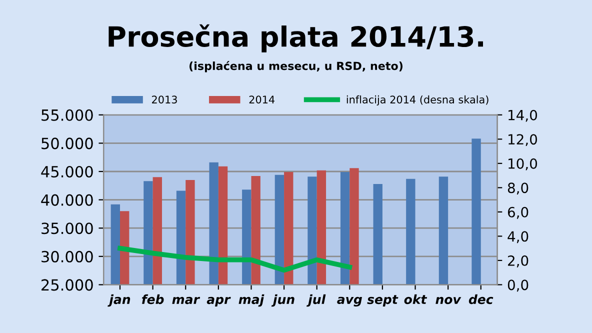  I want to click on y-tick-label: 40.000, so click(67, 200).